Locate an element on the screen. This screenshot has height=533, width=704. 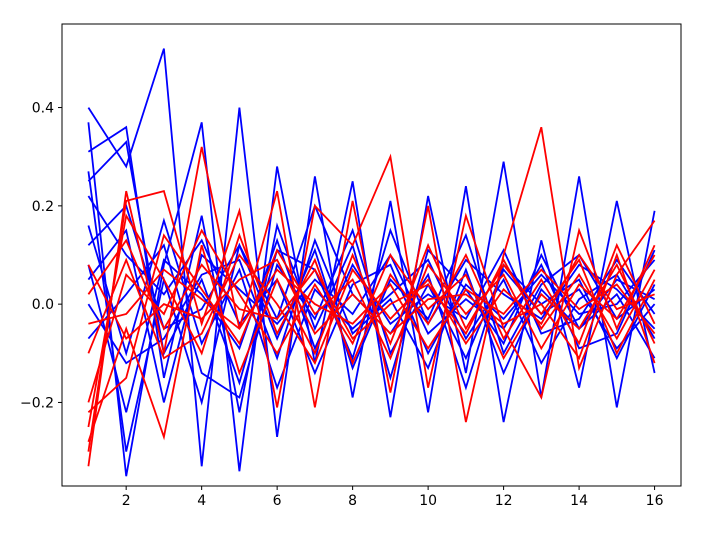
y-tick-label: 0.4 is located at coordinates (43, 109).